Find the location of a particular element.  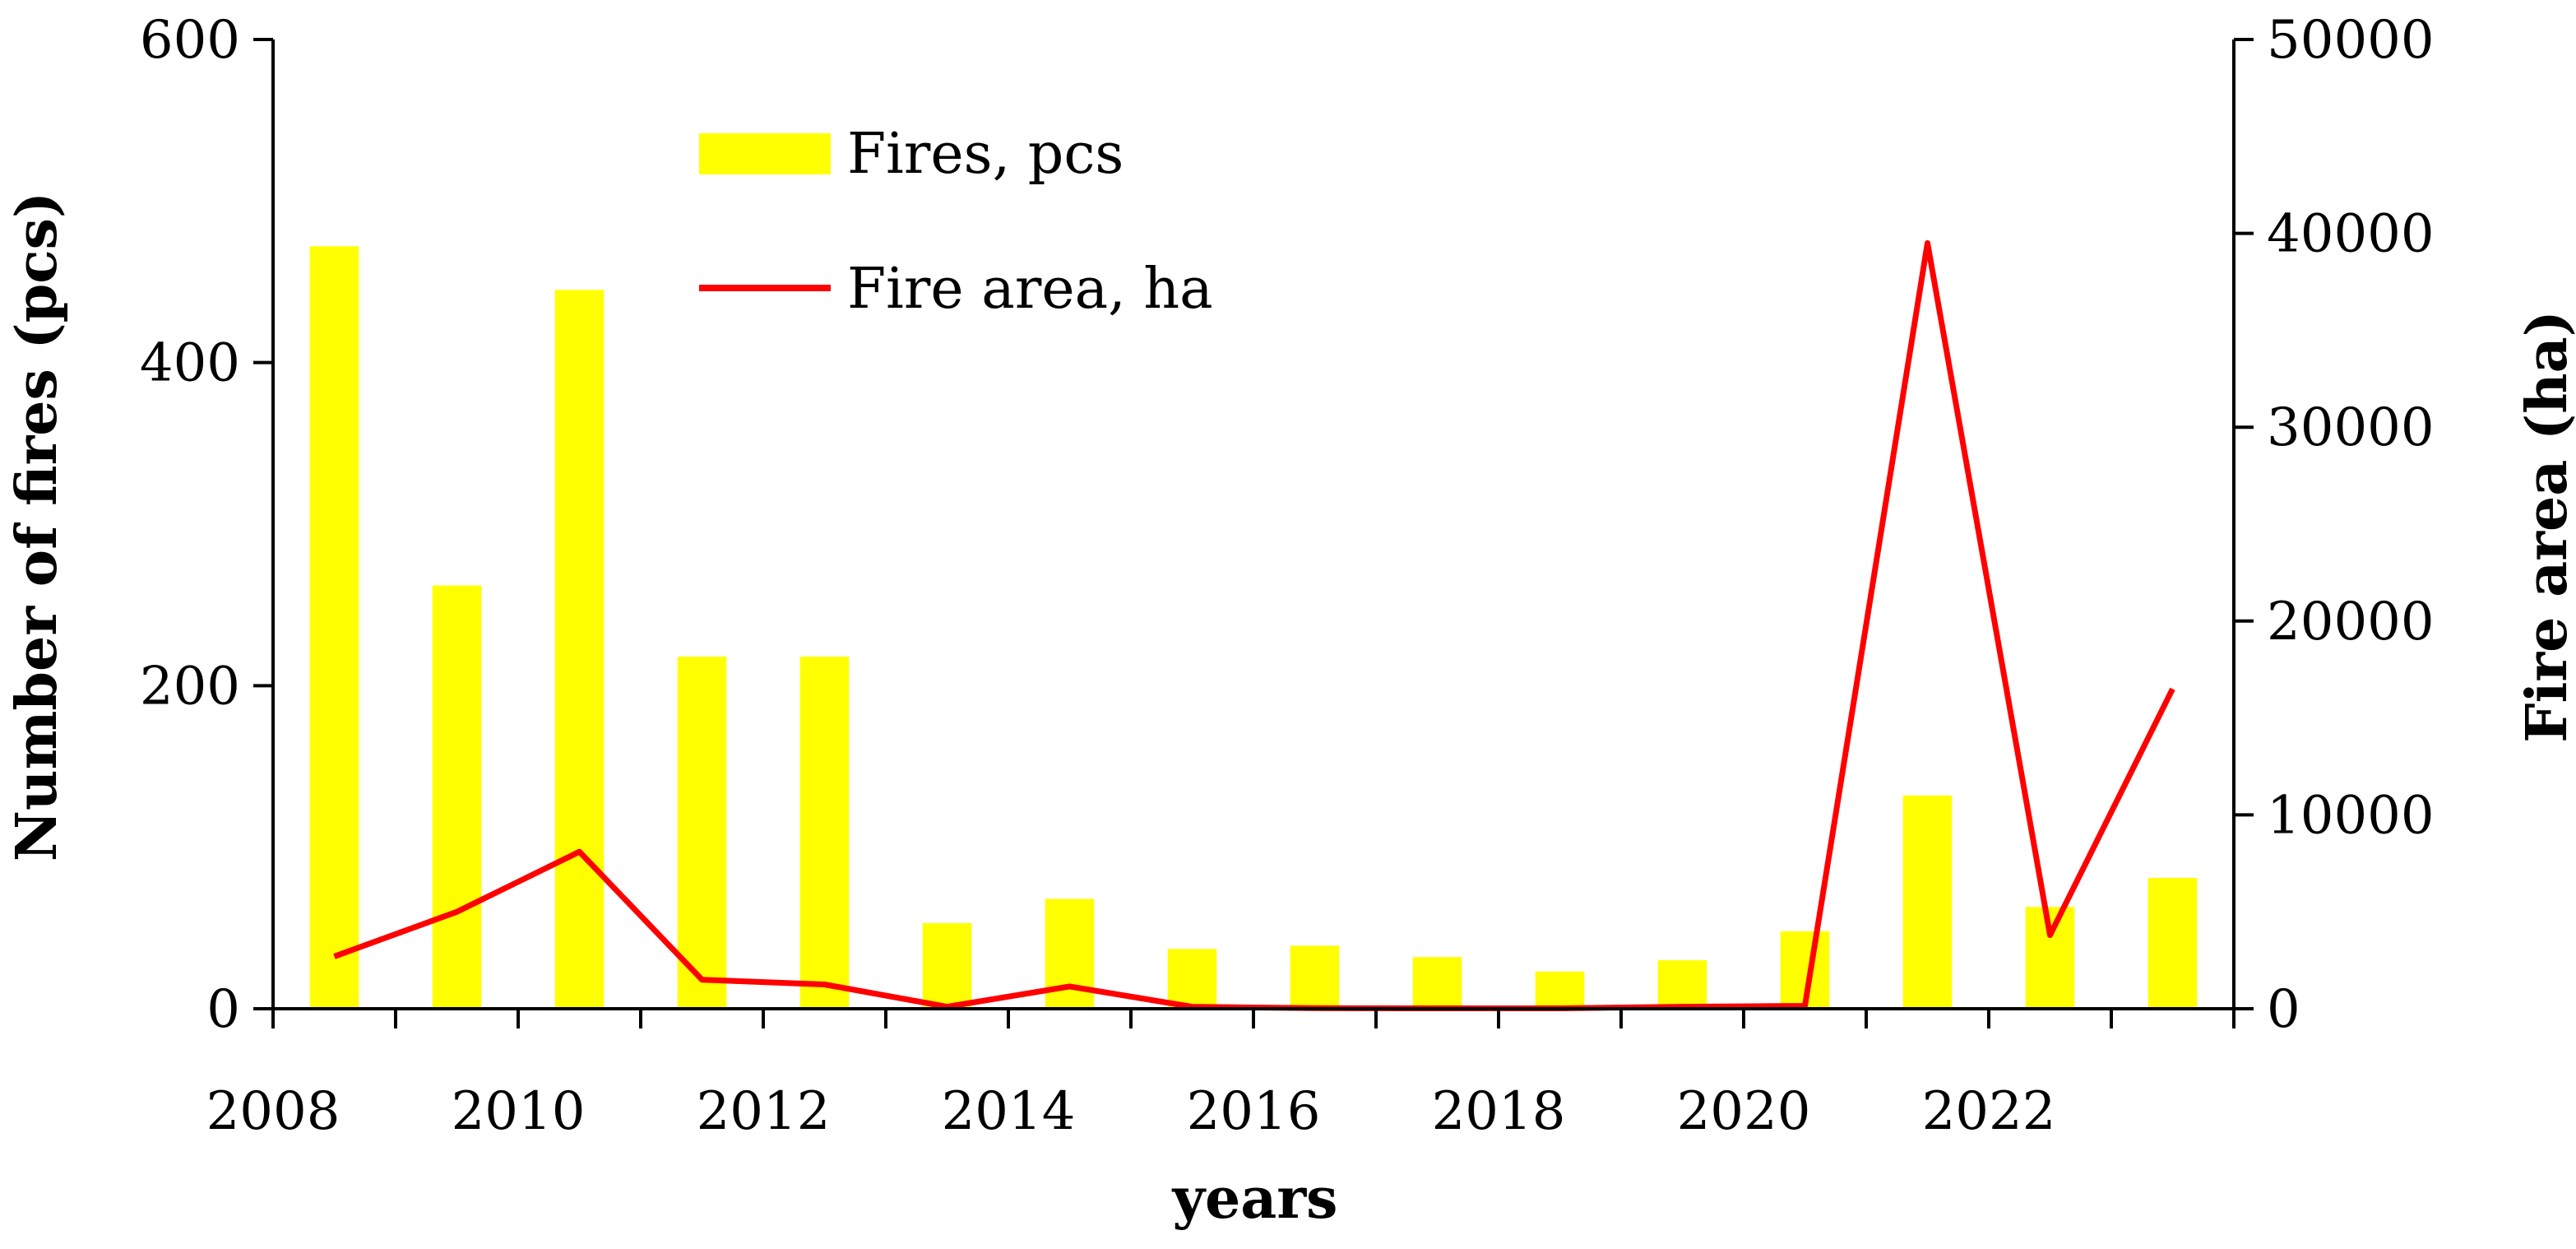

x-tick-label-2014: 2014 is located at coordinates (1009, 1111).